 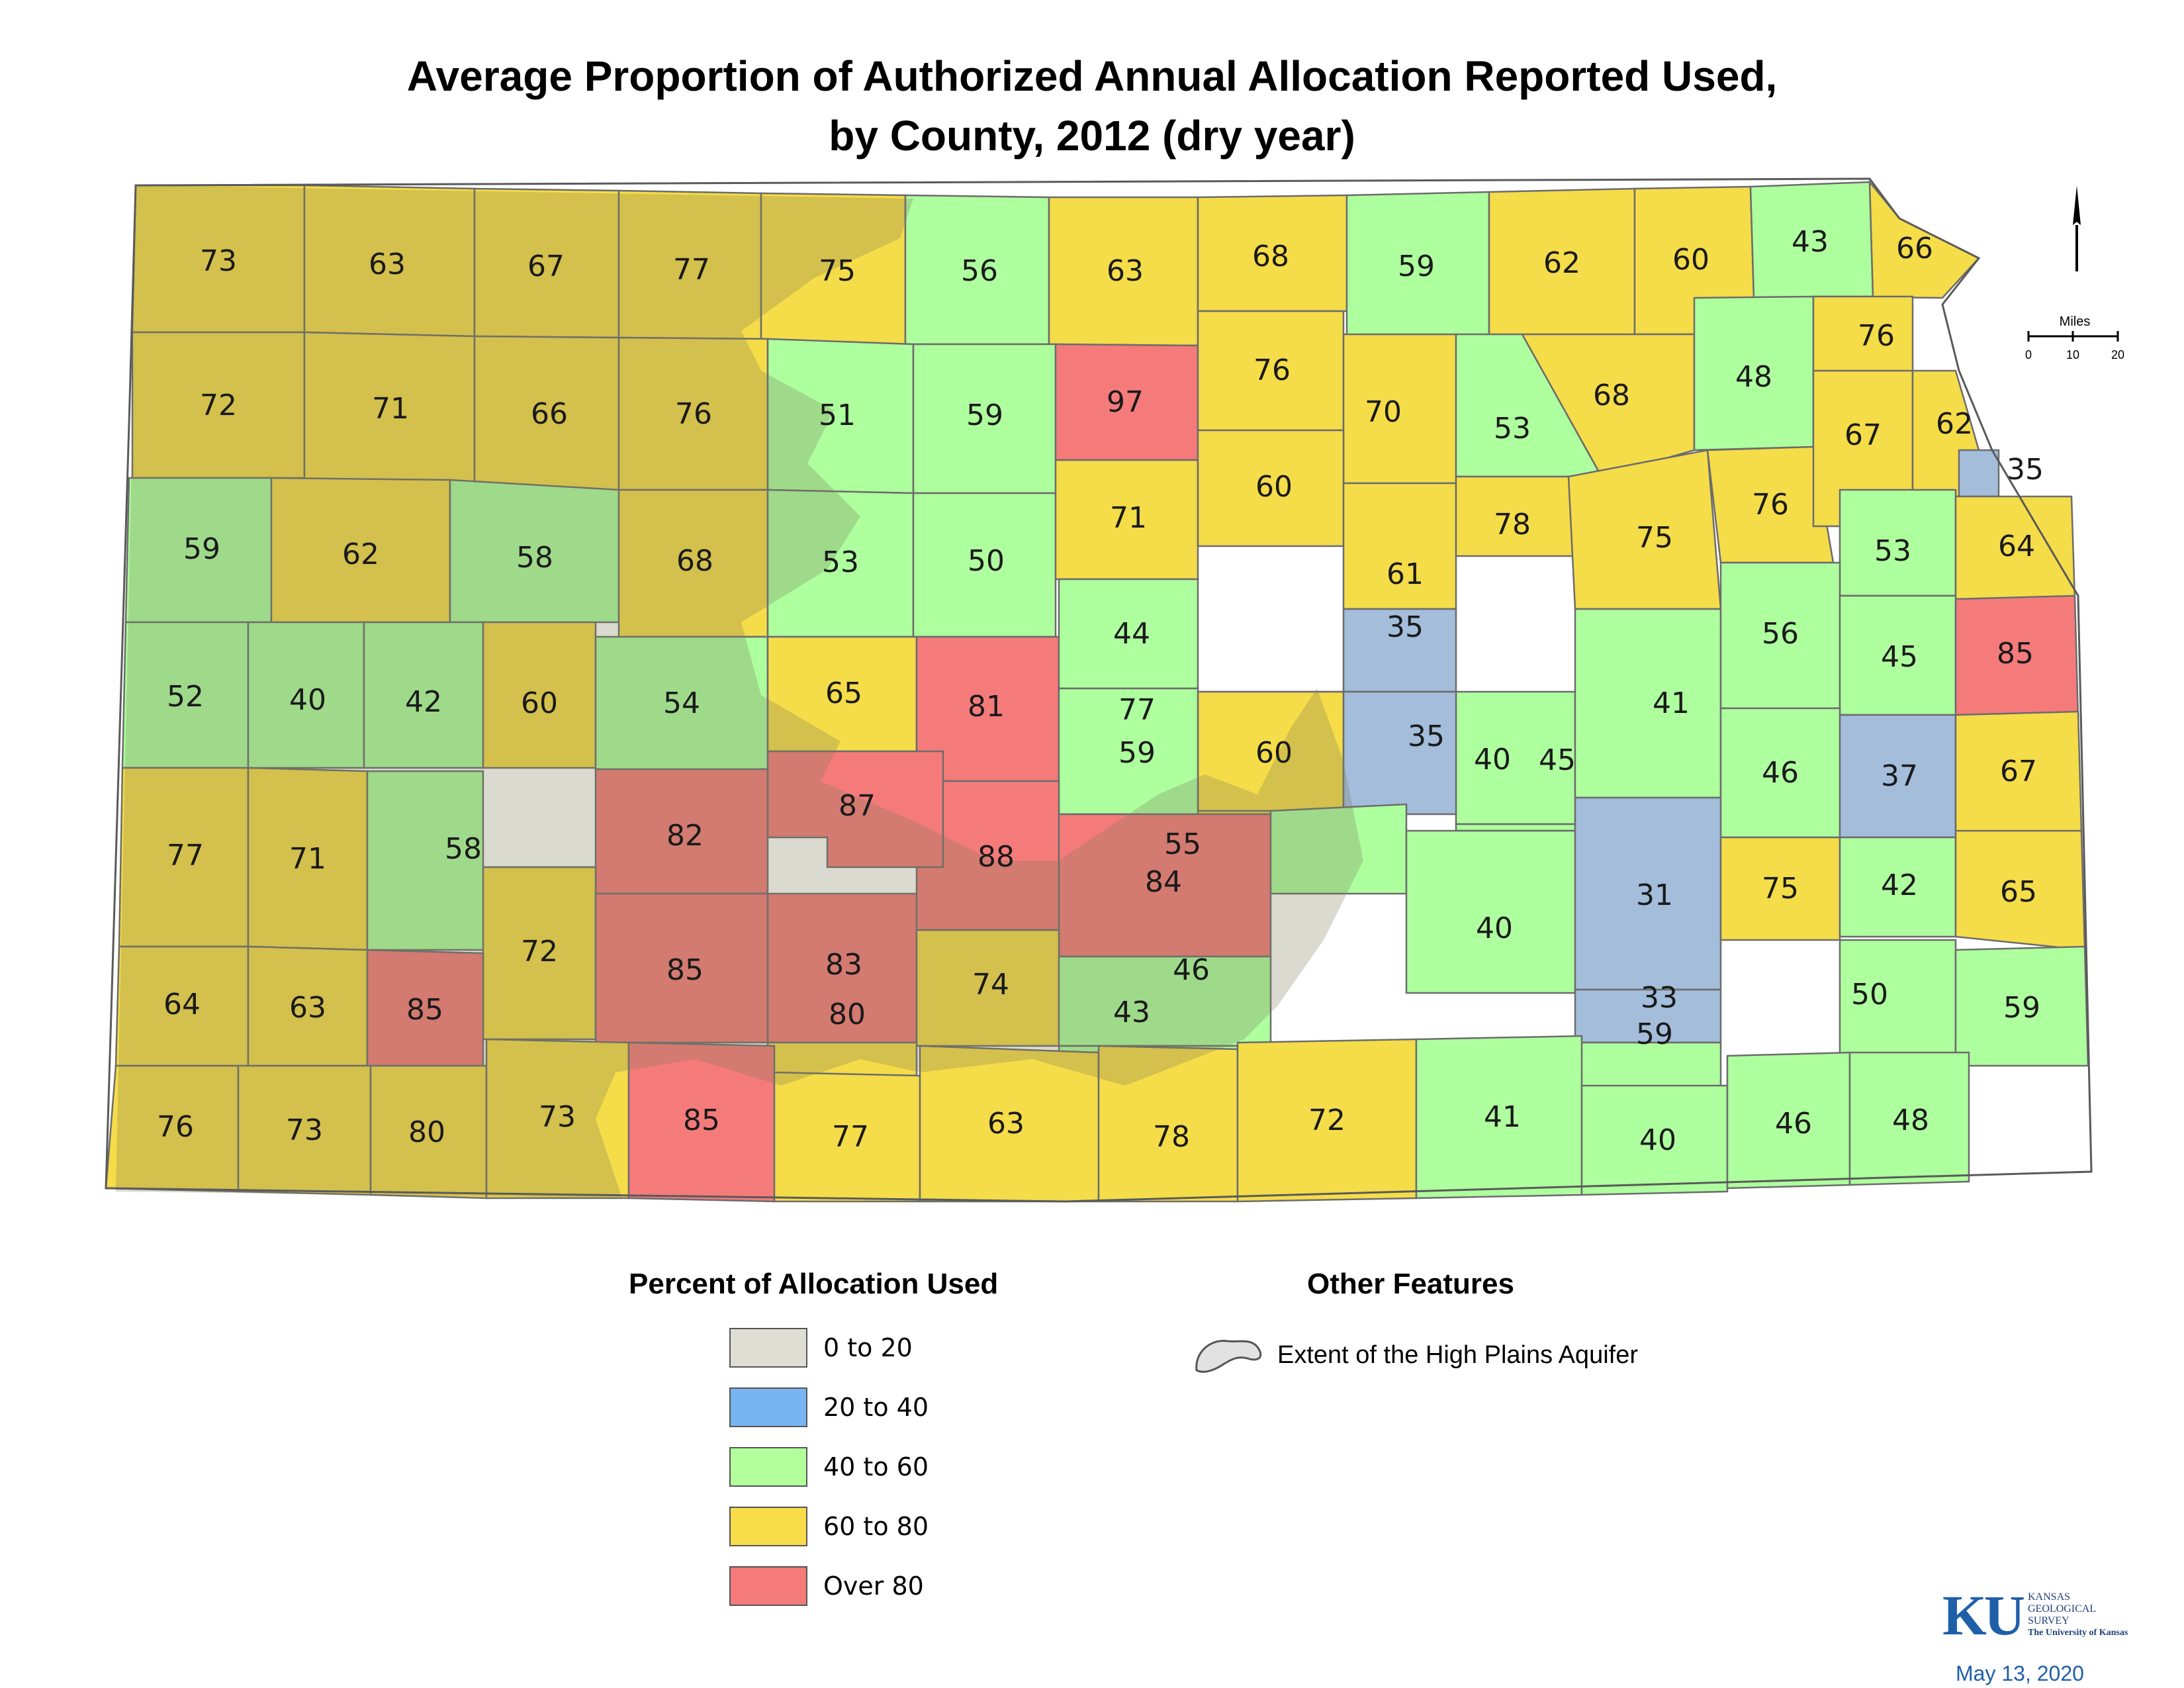 I want to click on county-value-label: 83, so click(x=843, y=965).